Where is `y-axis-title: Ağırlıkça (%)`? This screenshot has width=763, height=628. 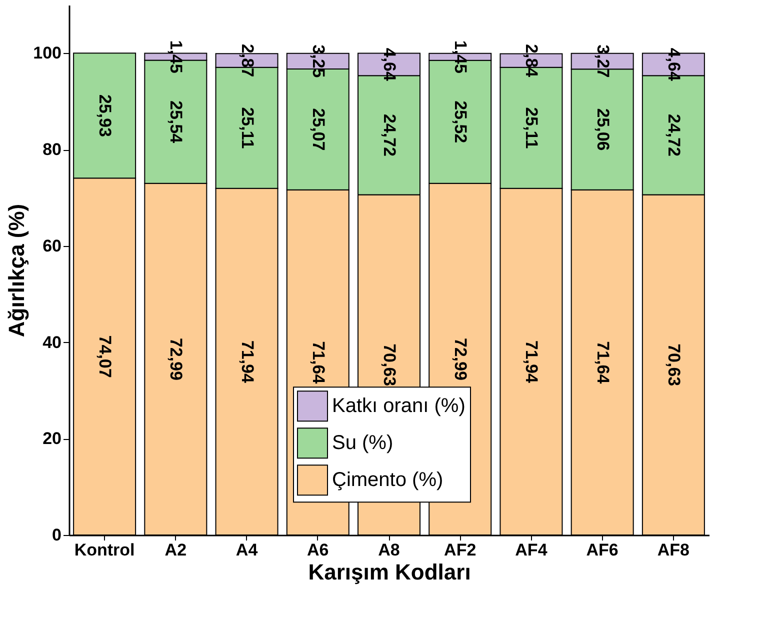
y-axis-title: Ağırlıkça (%) is located at coordinates (17, 271).